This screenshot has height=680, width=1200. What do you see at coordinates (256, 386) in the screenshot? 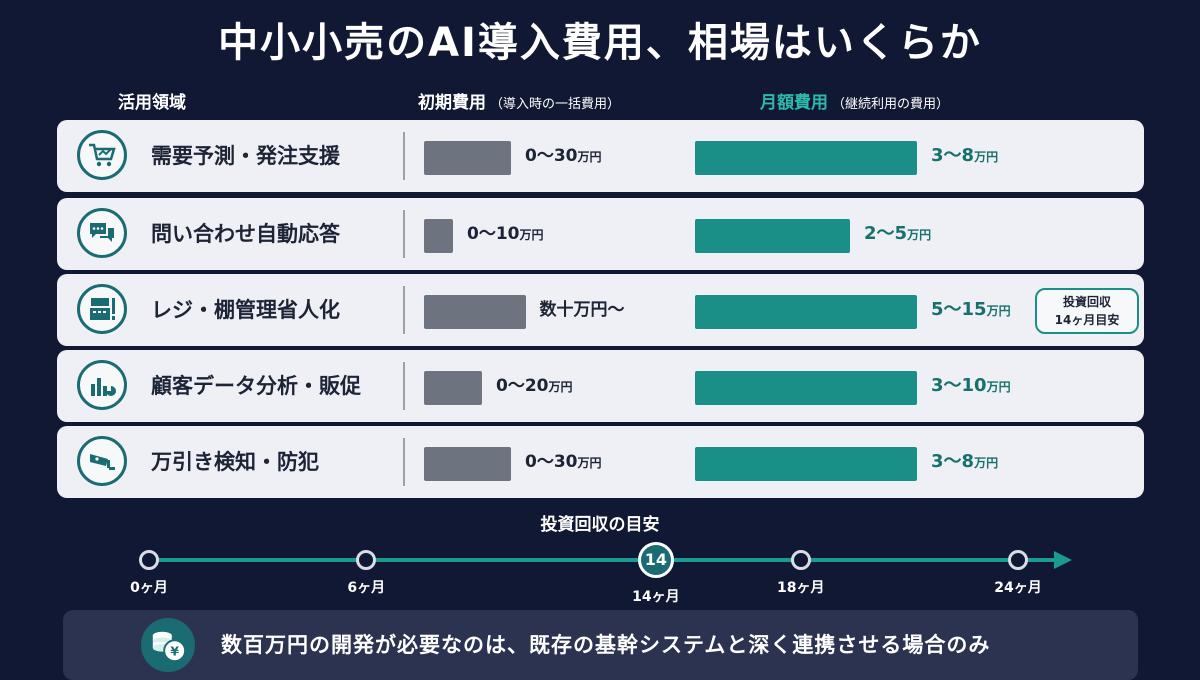
I see `row-label: 顧客データ分析・販促` at bounding box center [256, 386].